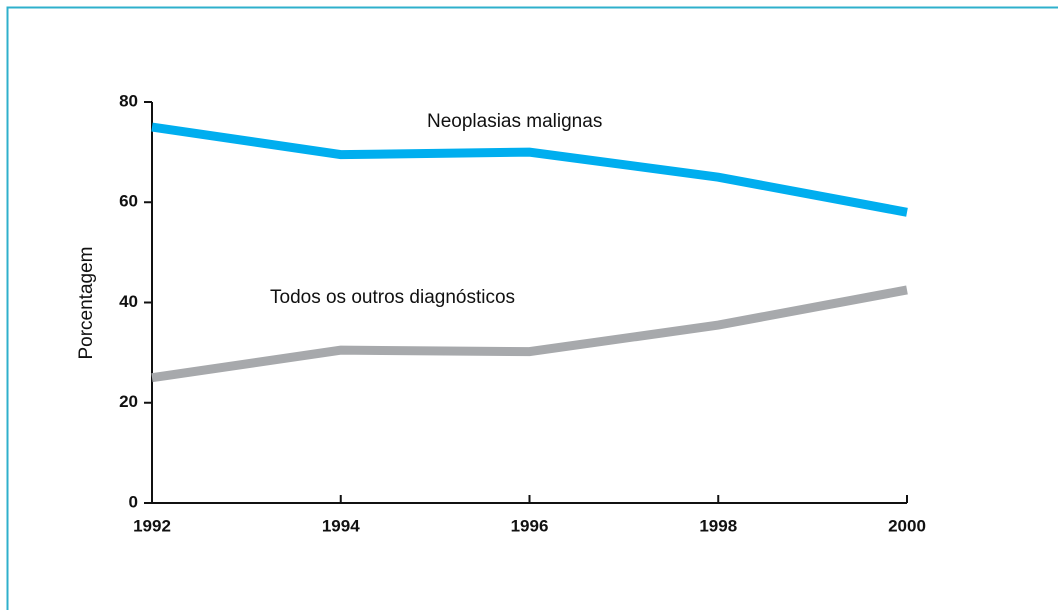 The height and width of the screenshot is (610, 1058). I want to click on series-label: Neoplasias malignas, so click(514, 121).